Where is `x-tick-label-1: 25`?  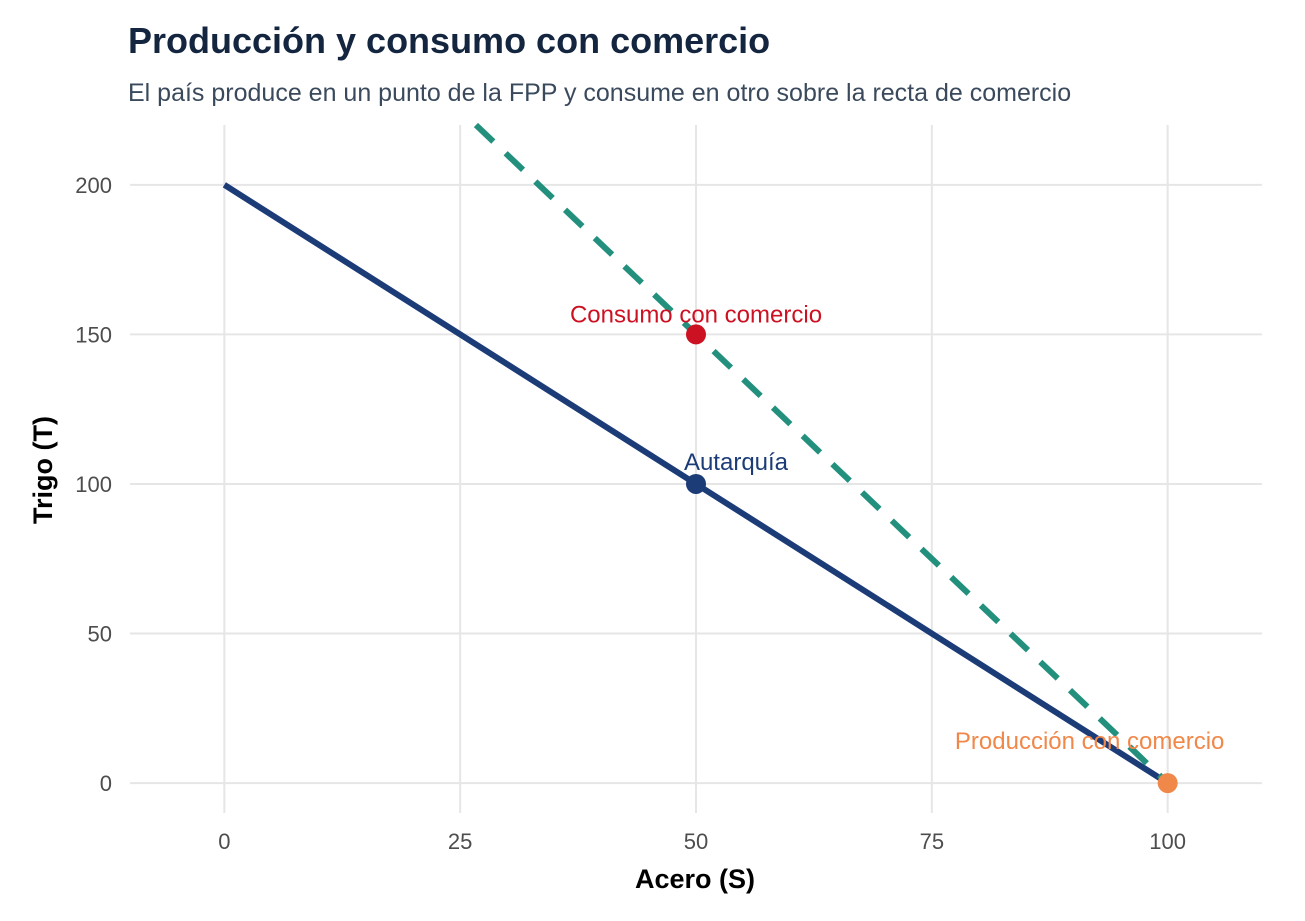
x-tick-label-1: 25 is located at coordinates (460, 841).